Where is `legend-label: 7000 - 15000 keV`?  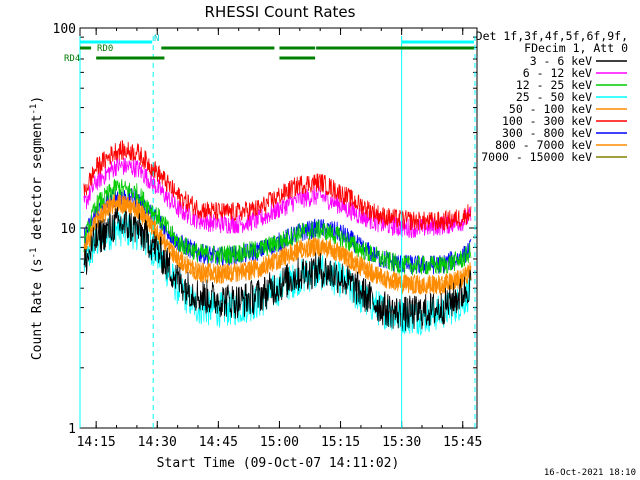
legend-label: 7000 - 15000 keV is located at coordinates (536, 157).